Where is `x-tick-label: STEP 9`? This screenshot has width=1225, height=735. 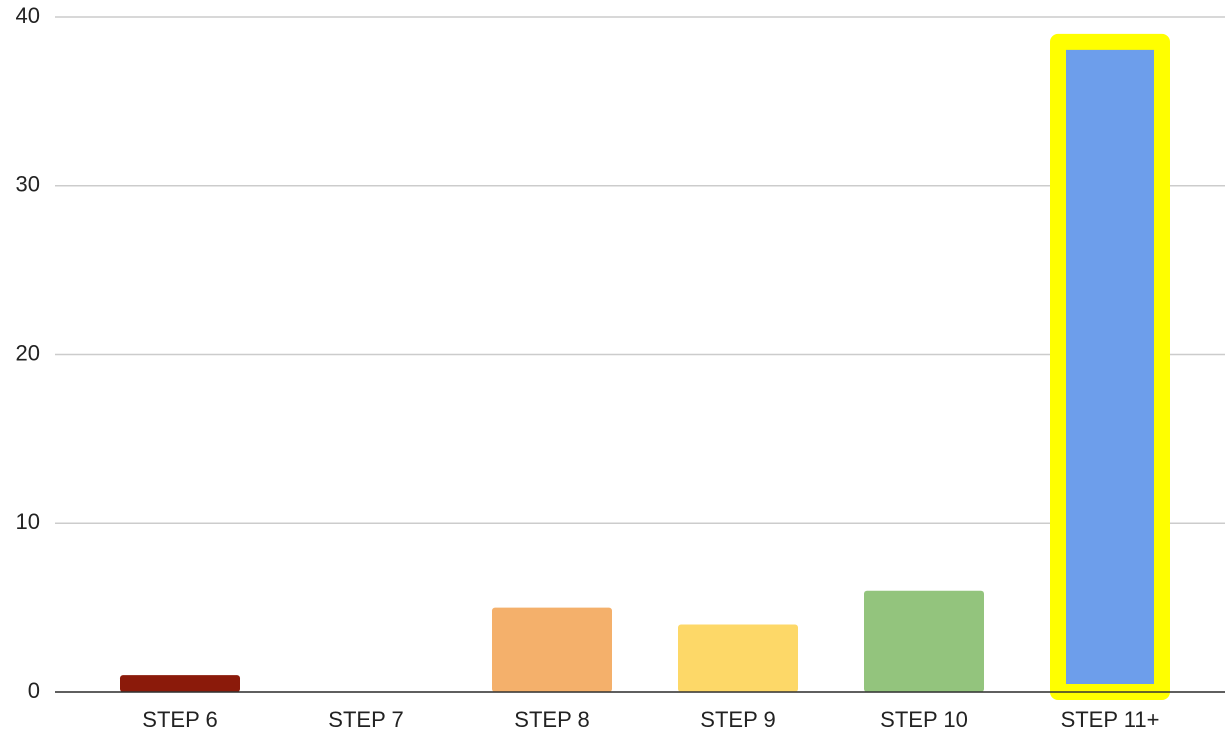 x-tick-label: STEP 9 is located at coordinates (737, 719).